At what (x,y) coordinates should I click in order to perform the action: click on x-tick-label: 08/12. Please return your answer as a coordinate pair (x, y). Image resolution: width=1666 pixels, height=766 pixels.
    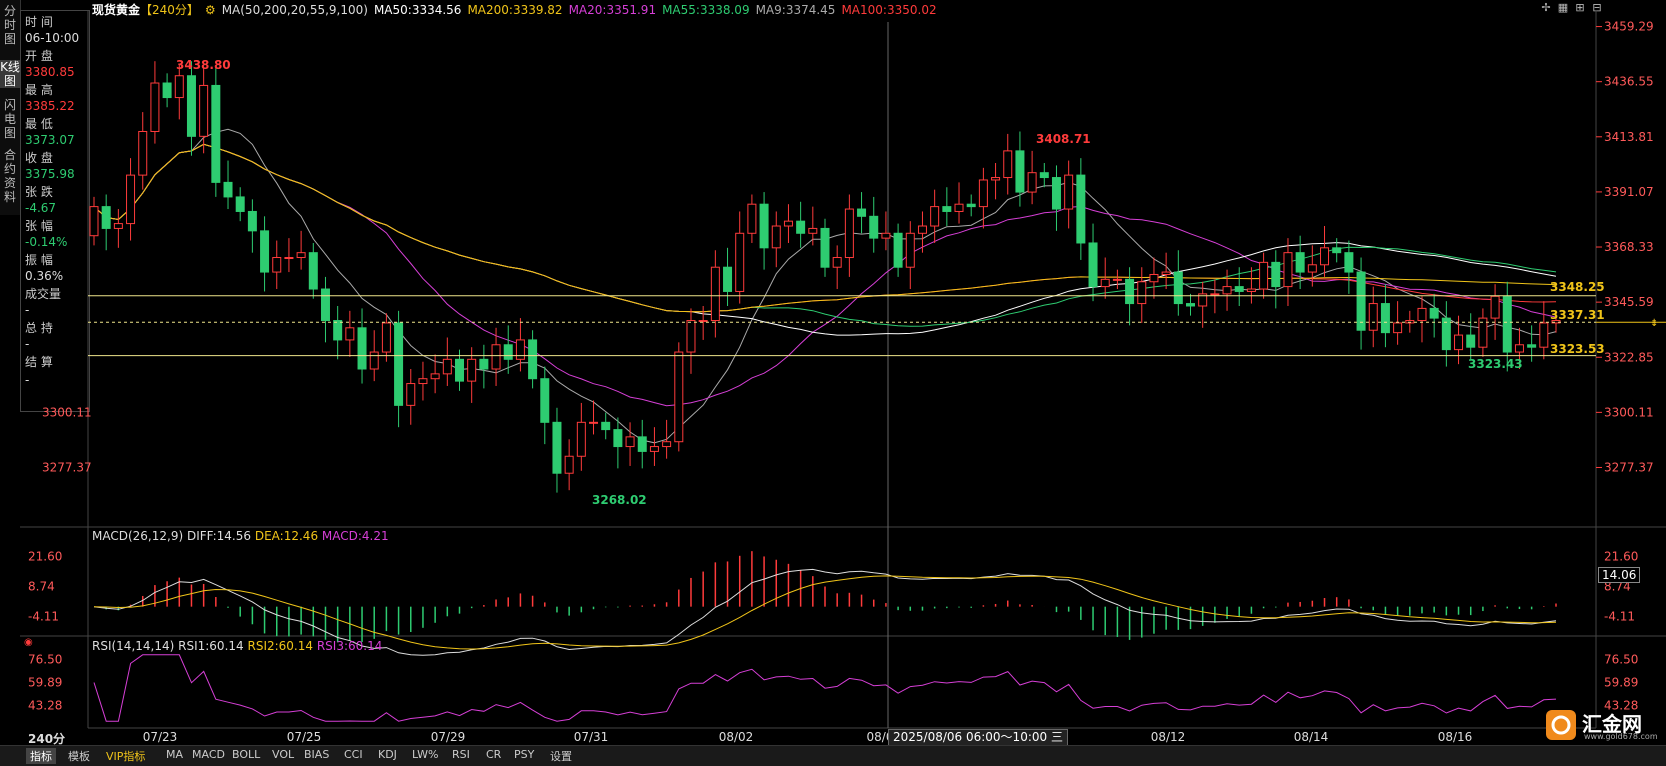
    Looking at the image, I should click on (1168, 737).